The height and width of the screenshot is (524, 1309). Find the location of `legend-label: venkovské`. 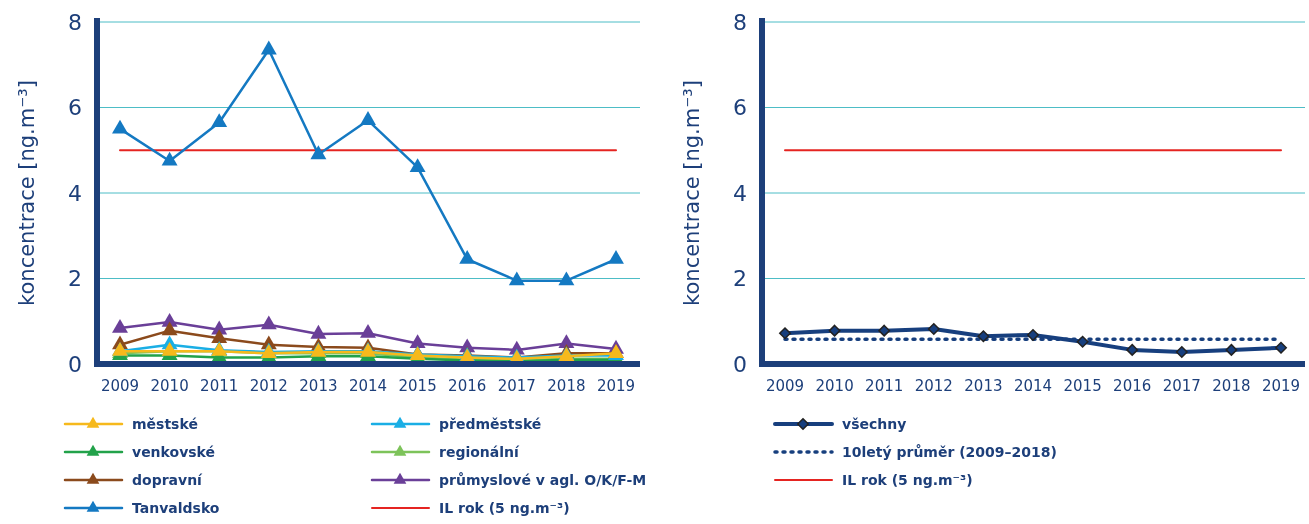

legend-label: venkovské is located at coordinates (174, 451).